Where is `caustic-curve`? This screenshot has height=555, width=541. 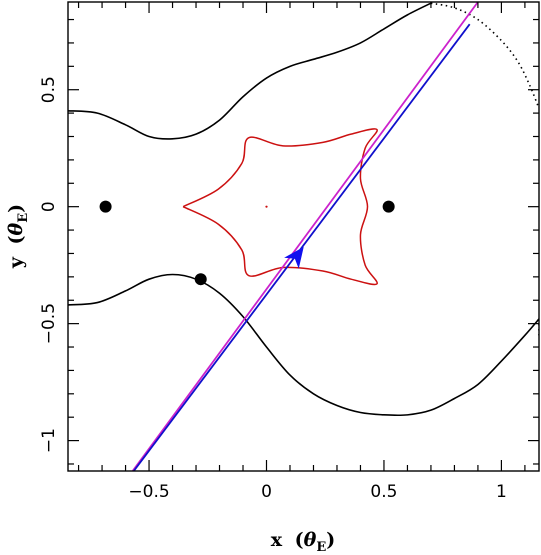 caustic-curve is located at coordinates (280, 207).